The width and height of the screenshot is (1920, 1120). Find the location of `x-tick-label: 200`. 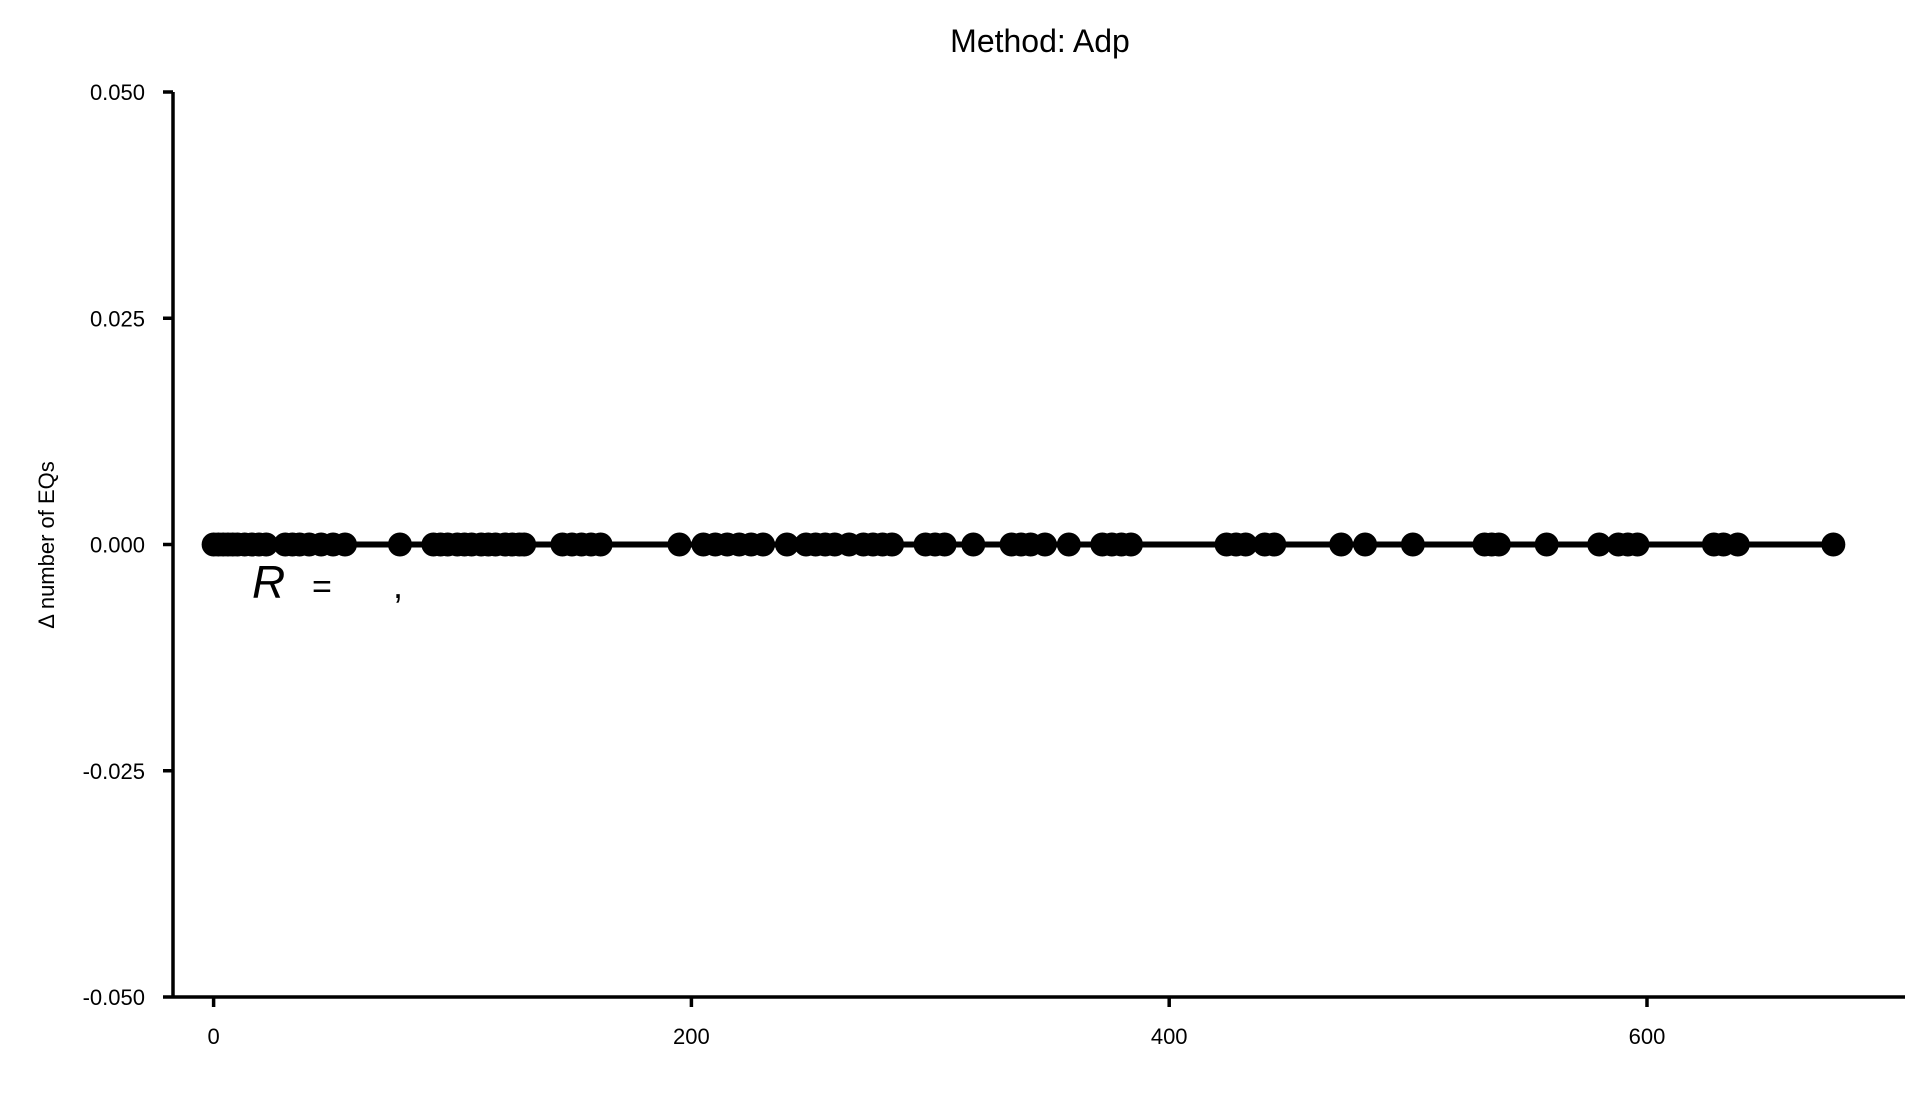

x-tick-label: 200 is located at coordinates (691, 1036).